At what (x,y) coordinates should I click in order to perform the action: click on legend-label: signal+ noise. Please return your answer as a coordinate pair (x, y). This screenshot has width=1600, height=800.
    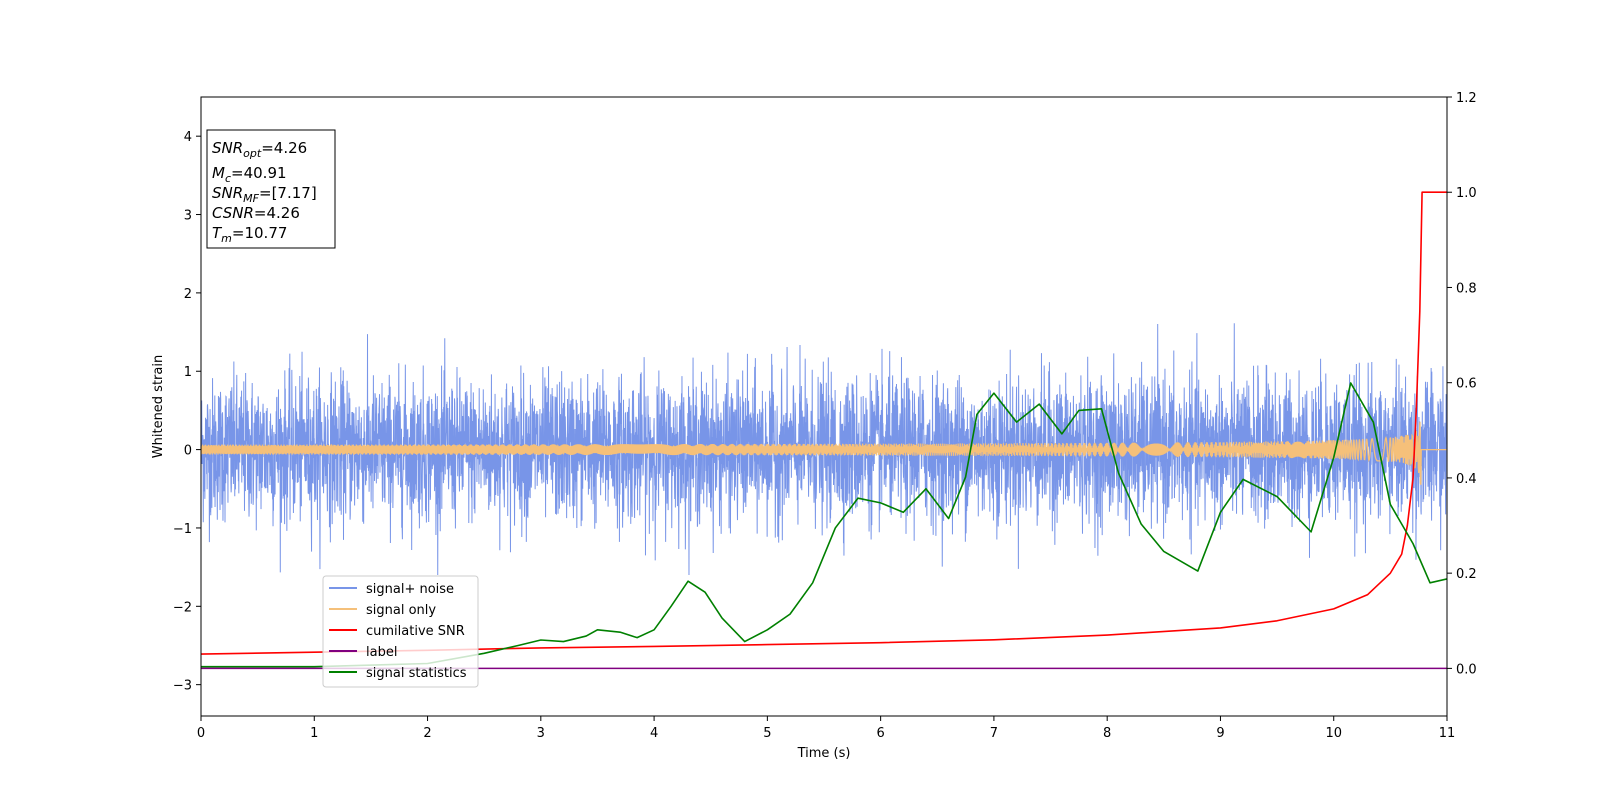
    Looking at the image, I should click on (410, 589).